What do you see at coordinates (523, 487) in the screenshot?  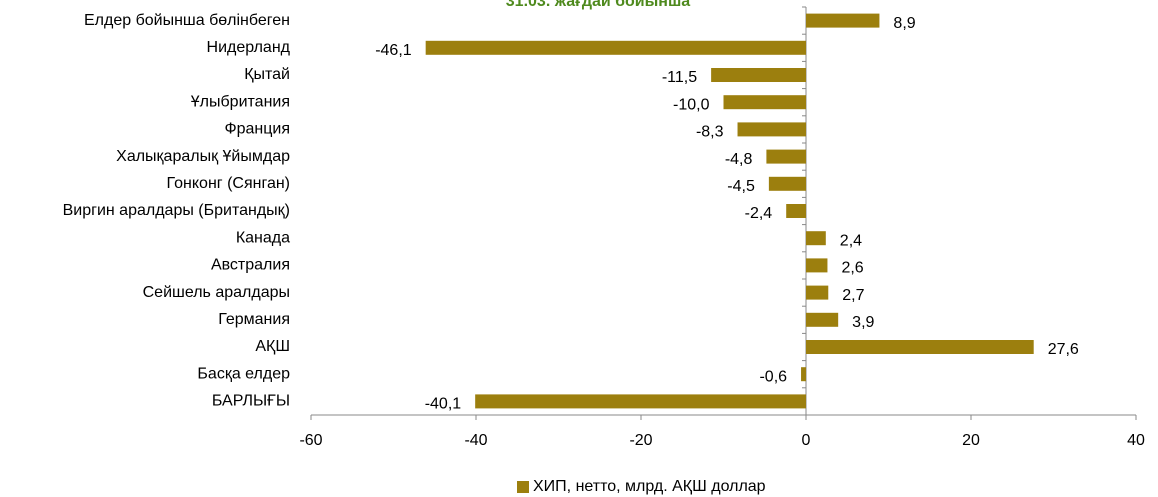 I see `legend-swatch` at bounding box center [523, 487].